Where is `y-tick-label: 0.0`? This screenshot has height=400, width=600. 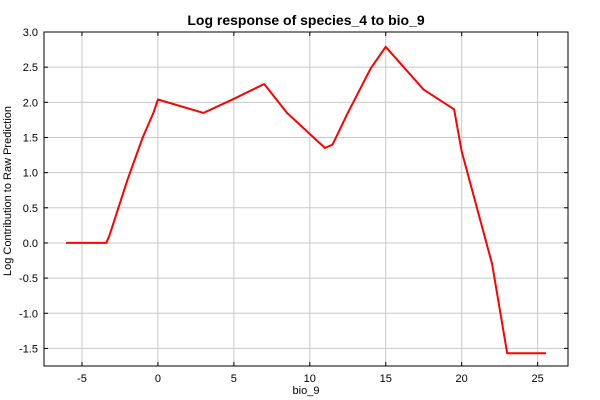
y-tick-label: 0.0 is located at coordinates (30, 244).